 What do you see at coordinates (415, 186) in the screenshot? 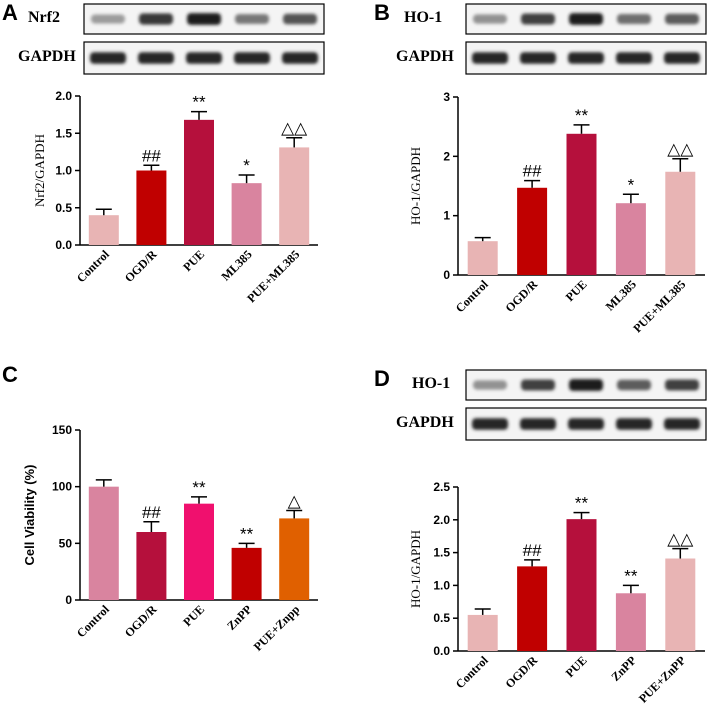
I see `y-axis-title: HO-1/GAPDH` at bounding box center [415, 186].